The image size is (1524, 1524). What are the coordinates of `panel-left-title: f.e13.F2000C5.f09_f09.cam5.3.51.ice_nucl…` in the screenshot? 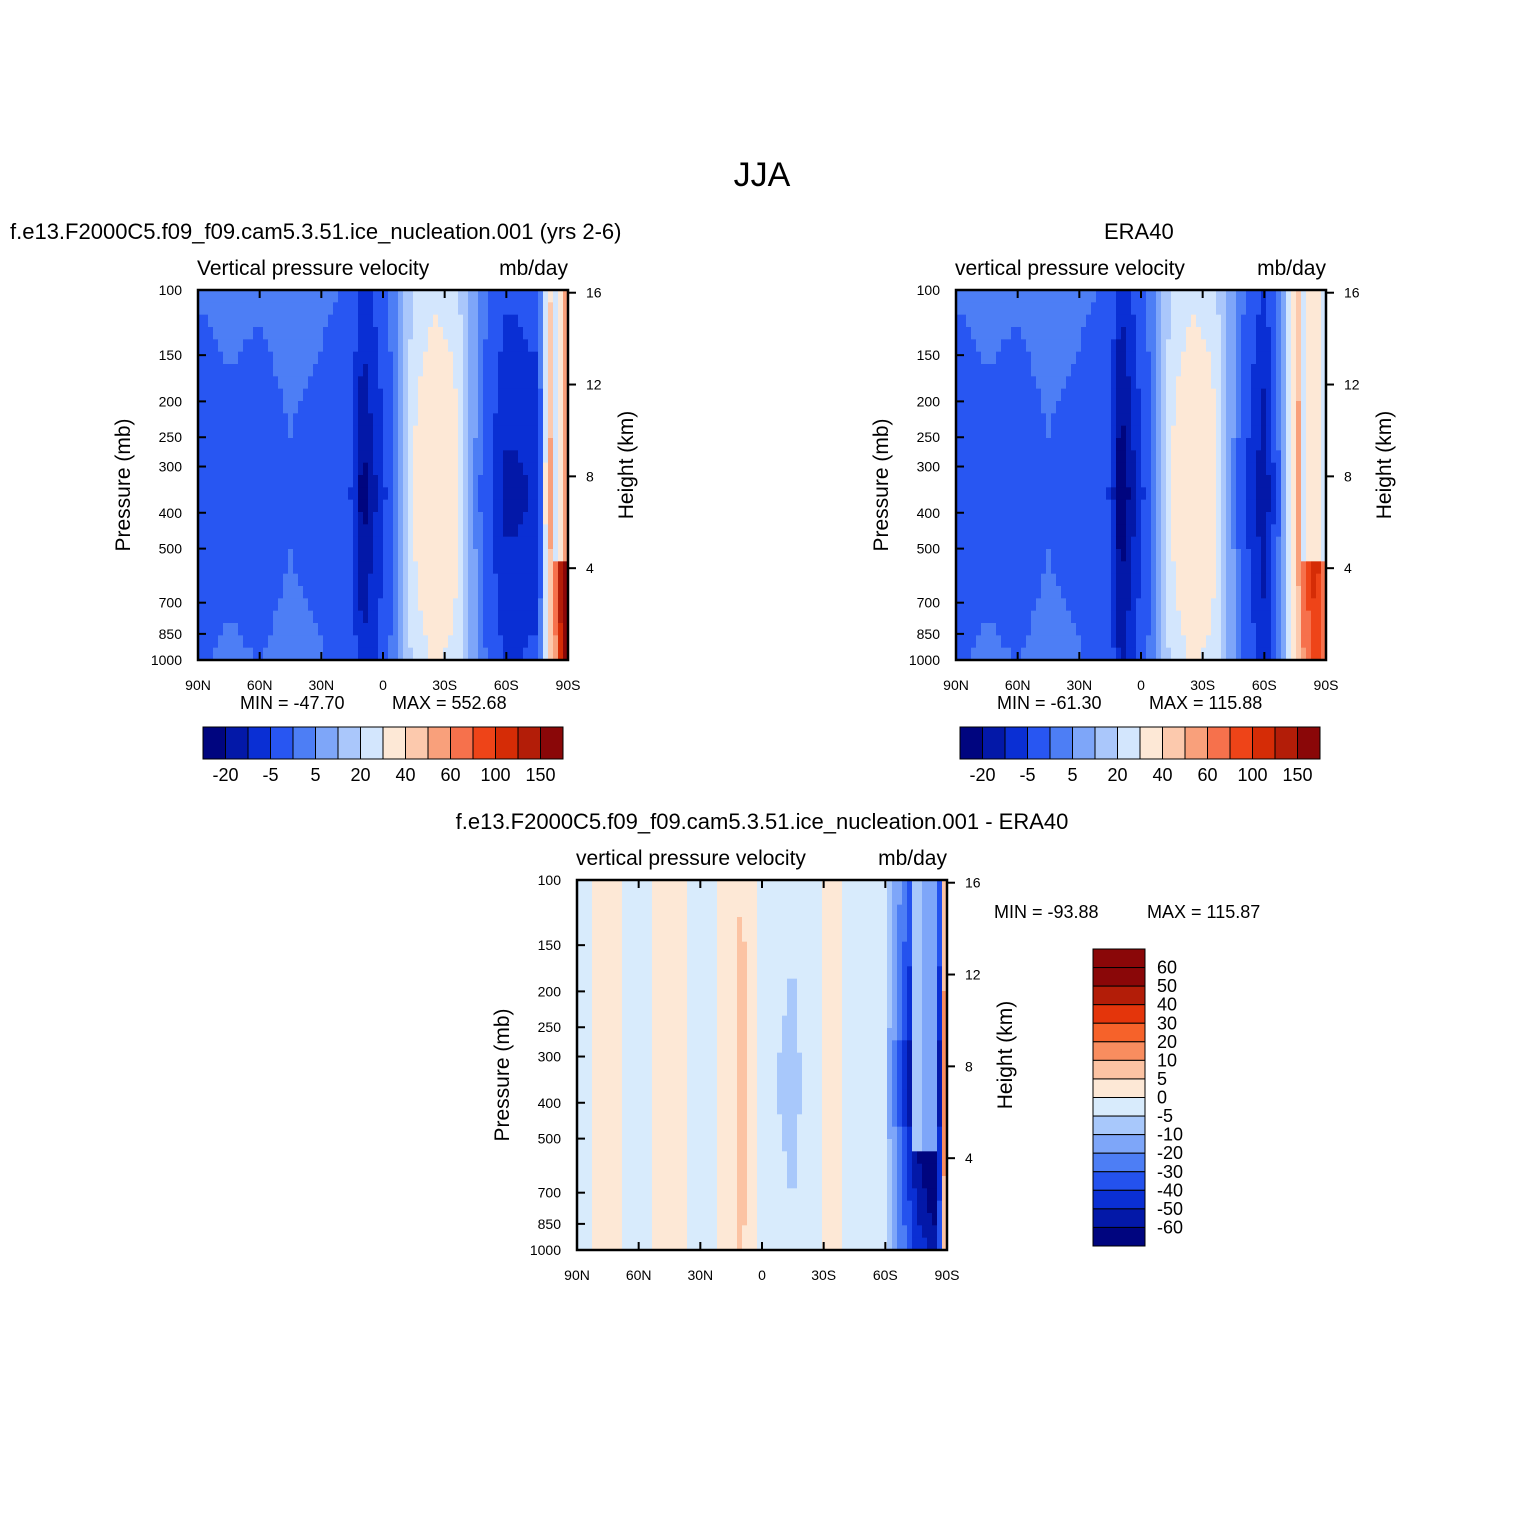 It's located at (316, 231).